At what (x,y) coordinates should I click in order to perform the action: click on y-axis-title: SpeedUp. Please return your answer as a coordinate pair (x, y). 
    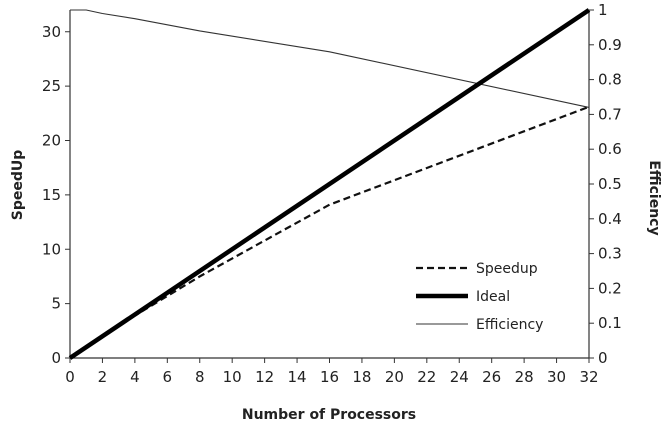
    Looking at the image, I should click on (18, 185).